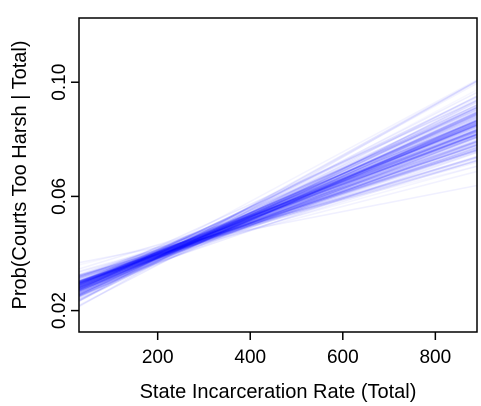 The width and height of the screenshot is (481, 406). Describe the element at coordinates (158, 357) in the screenshot. I see `x-tick-label: 200` at that location.